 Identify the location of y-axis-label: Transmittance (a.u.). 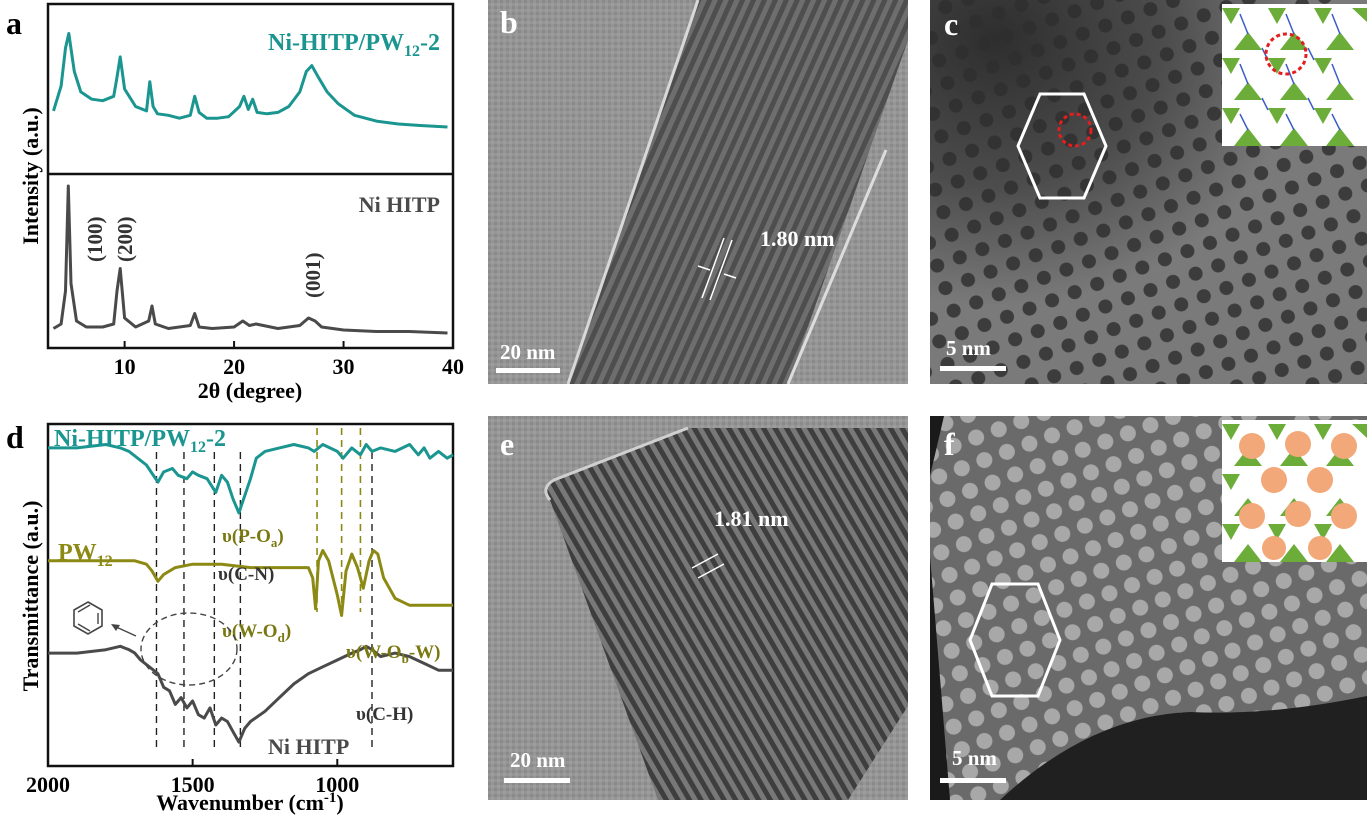
(30, 596).